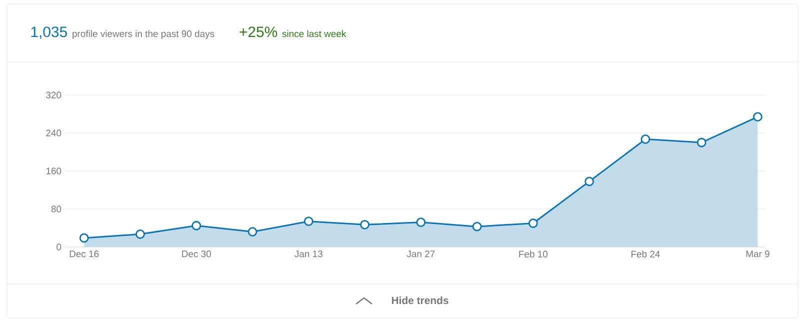 Image resolution: width=805 pixels, height=328 pixels. What do you see at coordinates (143, 34) in the screenshot?
I see `text: profile viewers in the past 90 days` at bounding box center [143, 34].